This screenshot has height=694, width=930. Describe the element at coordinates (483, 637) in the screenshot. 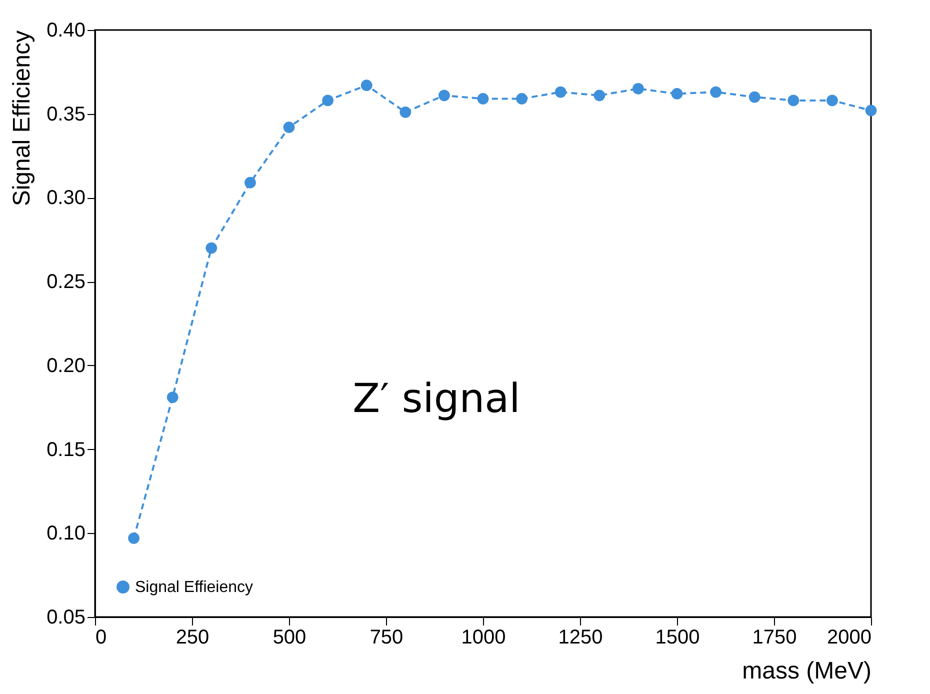

I see `x-tick-label: 1000` at that location.